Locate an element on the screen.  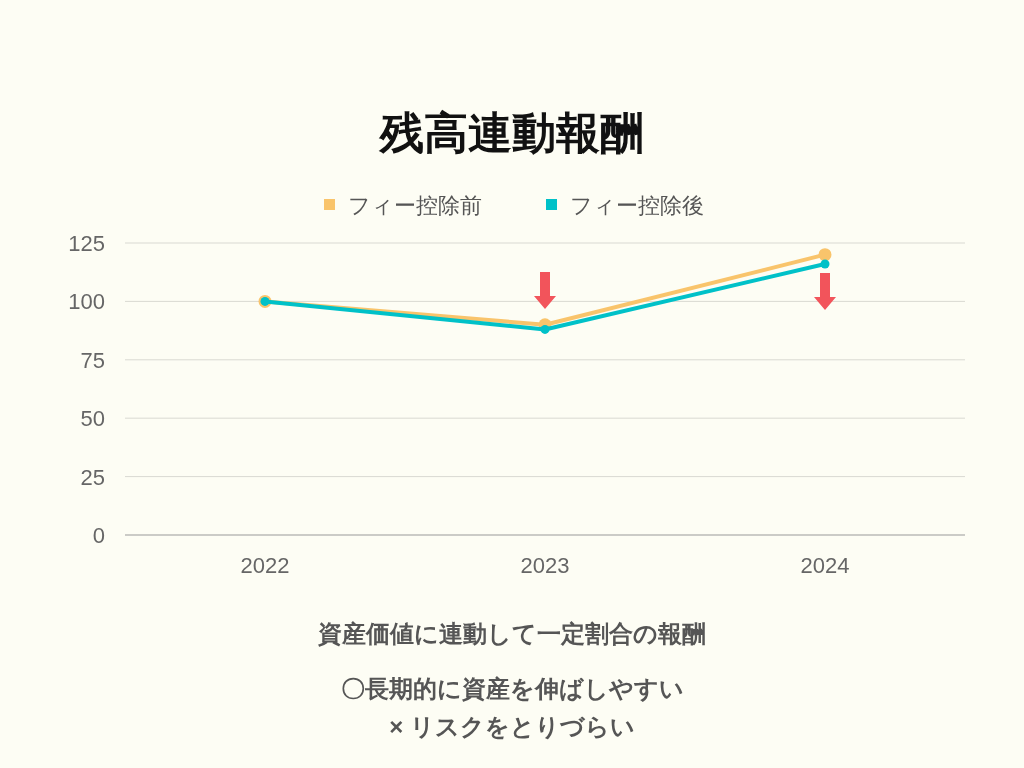
x-tick-label: 2023 is located at coordinates (545, 565).